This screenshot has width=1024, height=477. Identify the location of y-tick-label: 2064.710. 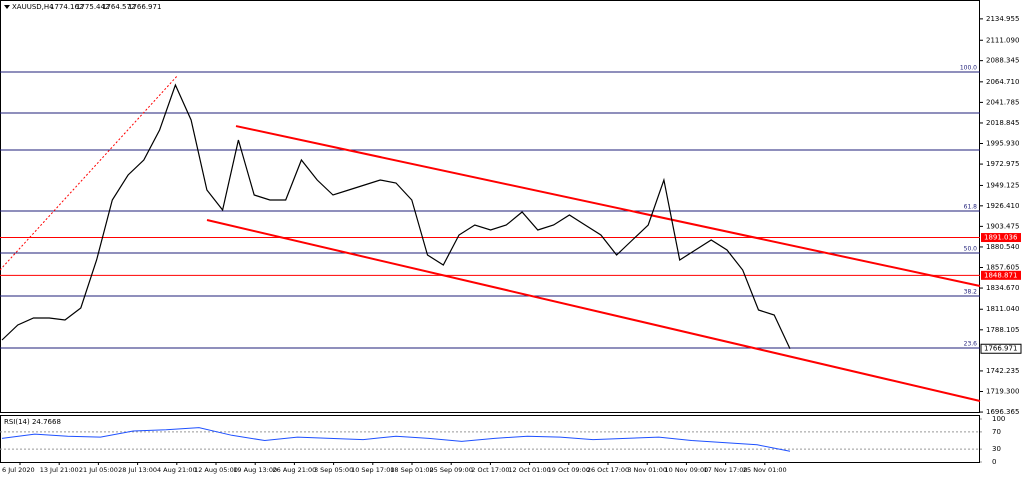
(1002, 82).